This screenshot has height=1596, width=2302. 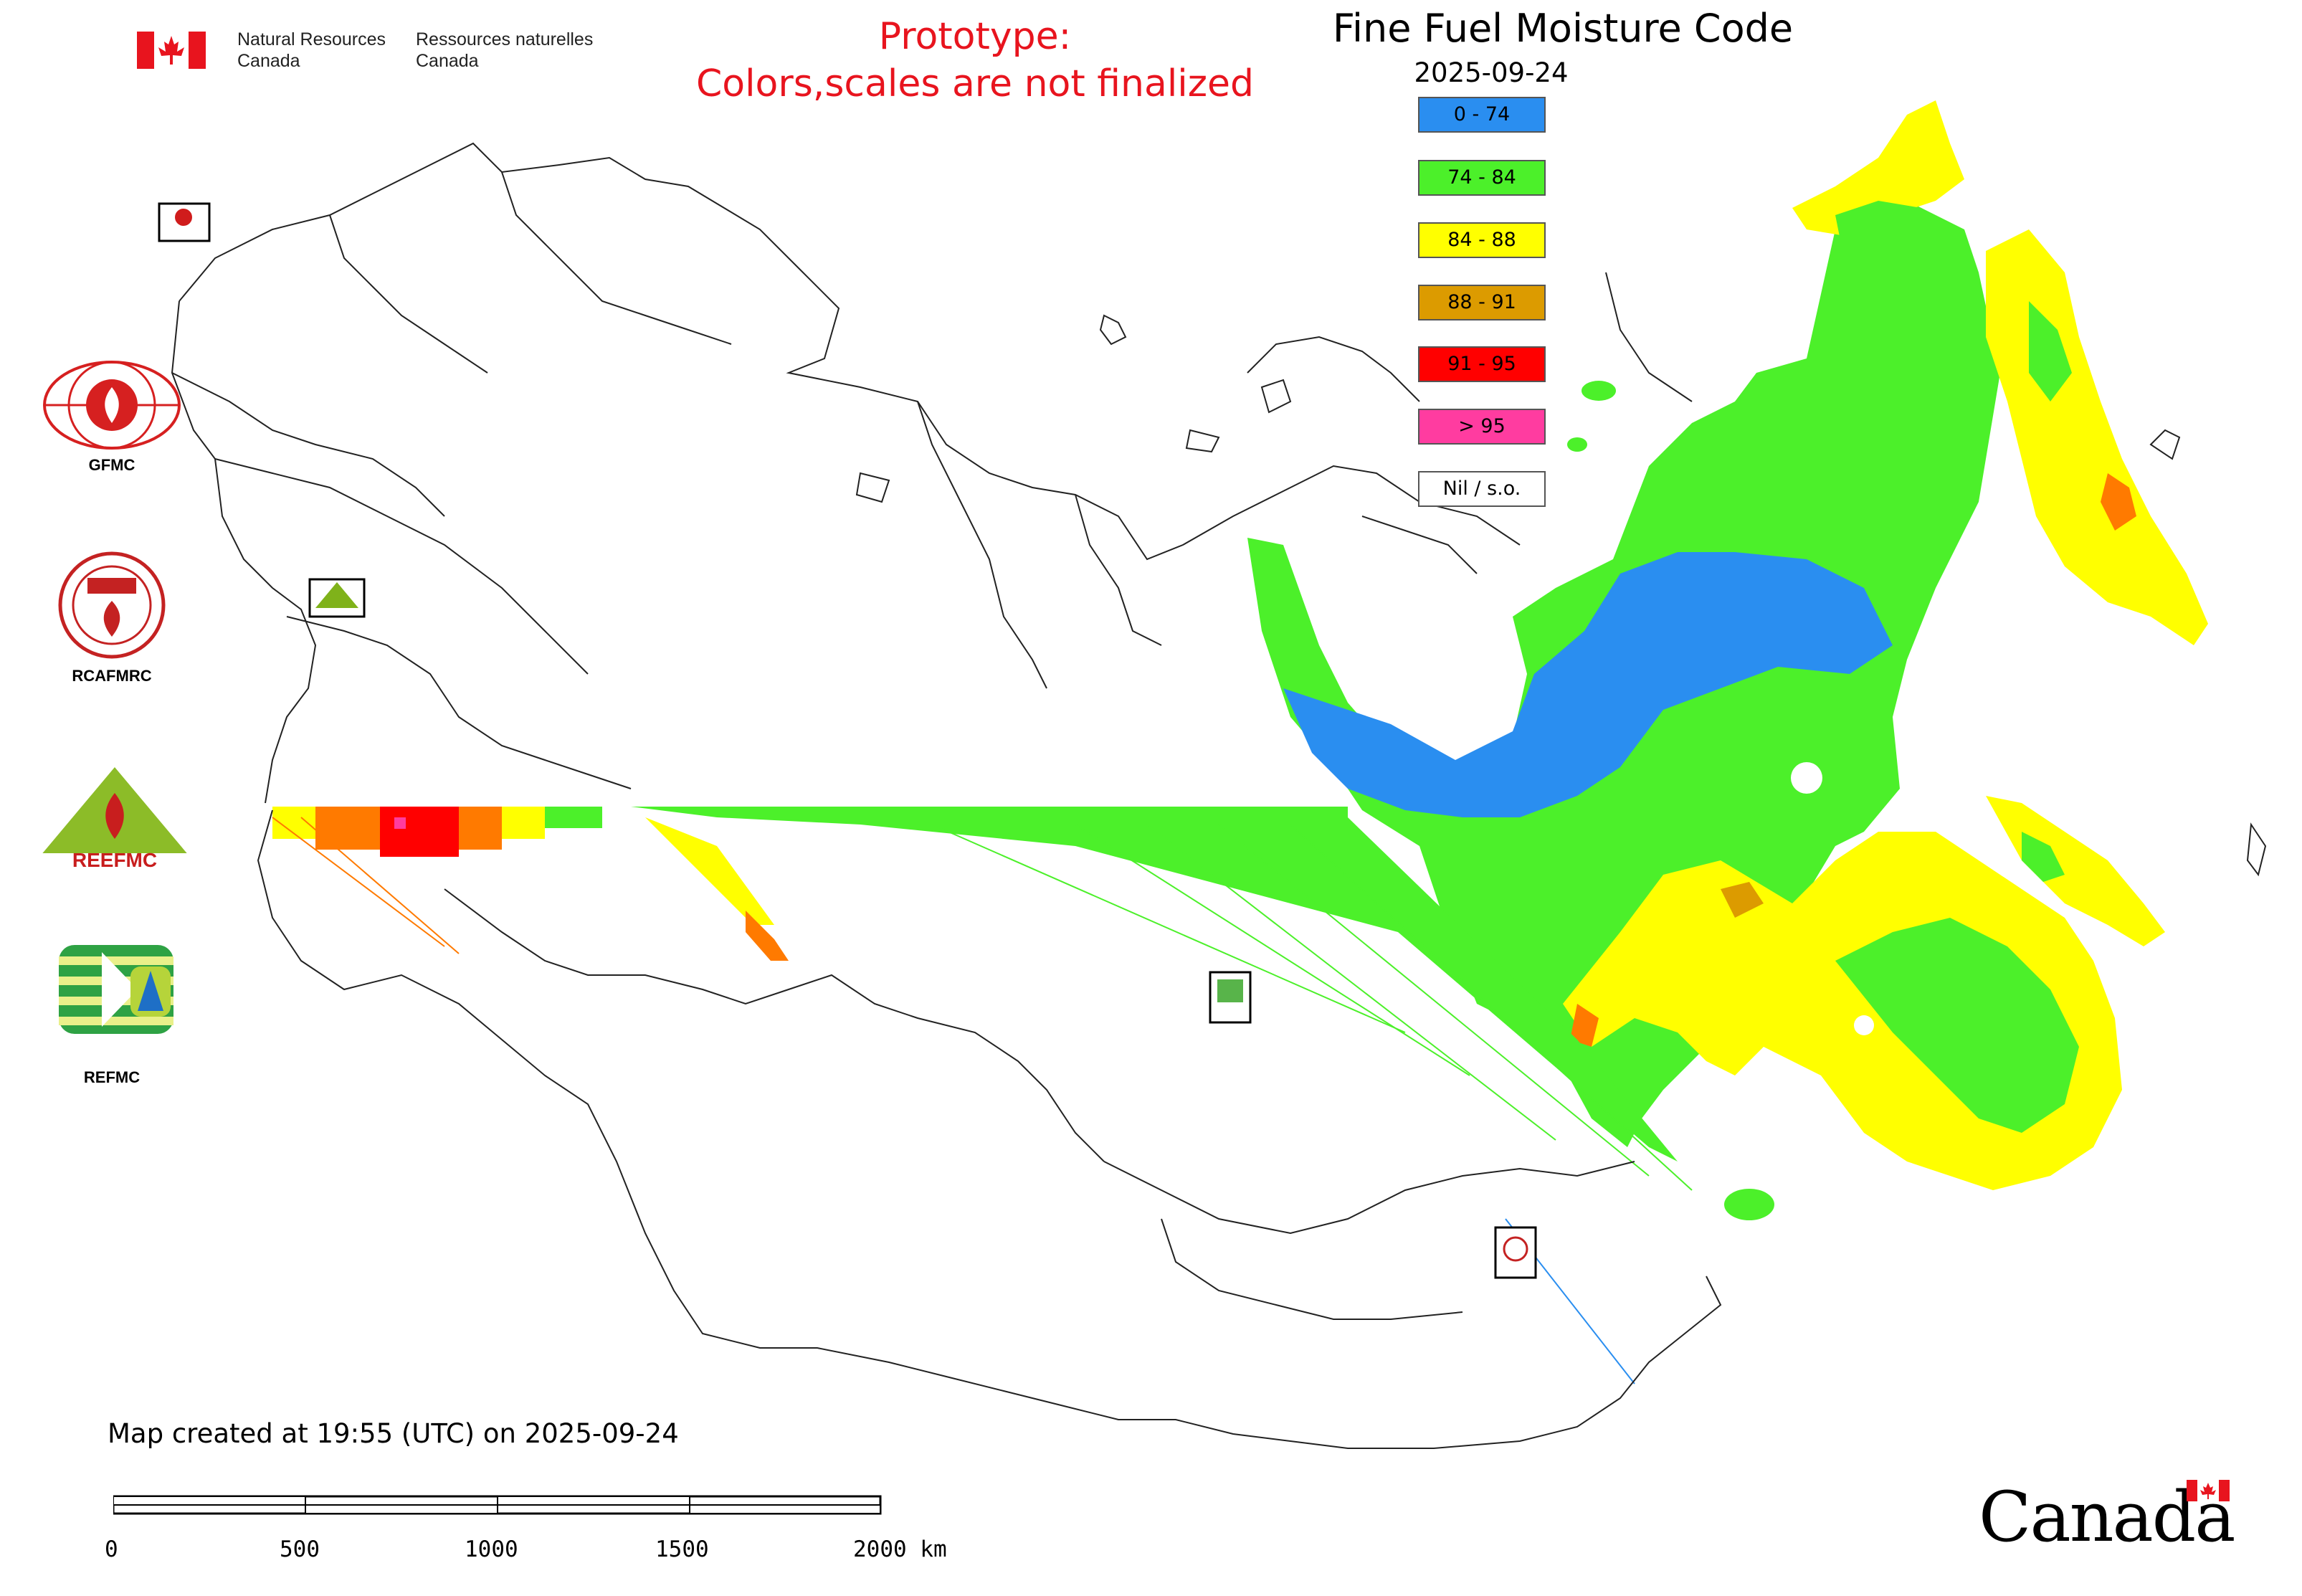 What do you see at coordinates (1563, 28) in the screenshot?
I see `map-title: Fine Fuel Moisture Code` at bounding box center [1563, 28].